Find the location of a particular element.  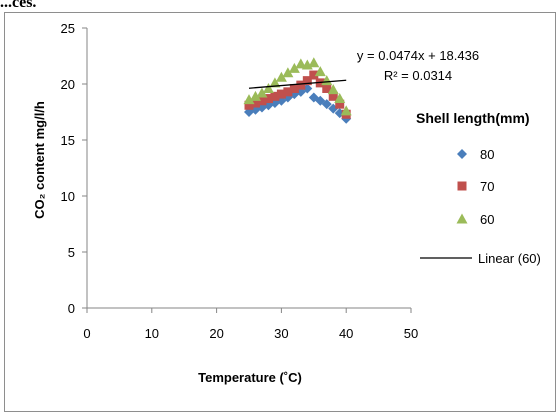

trendline-r2: R² = 0.0314 is located at coordinates (418, 75).